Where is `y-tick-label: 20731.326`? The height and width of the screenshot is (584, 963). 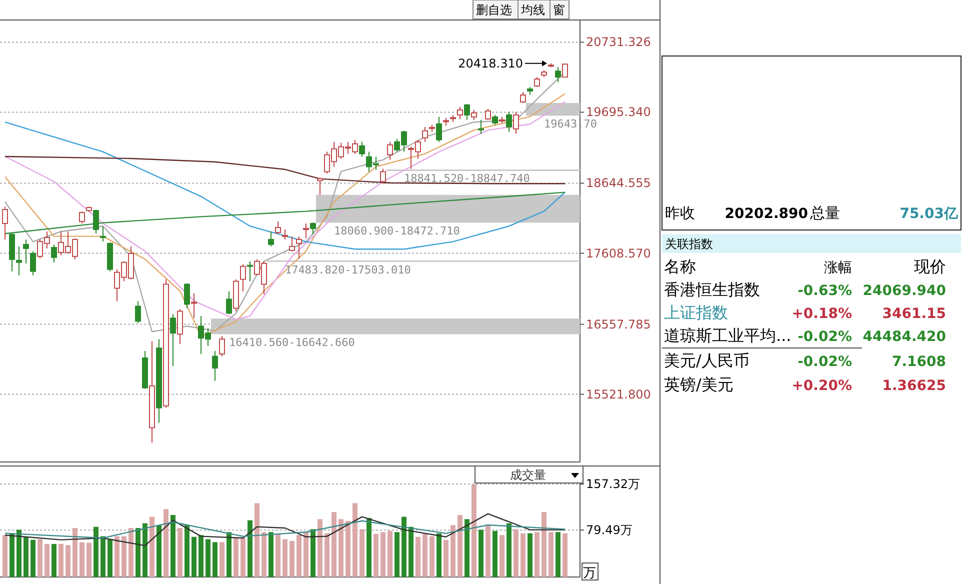 y-tick-label: 20731.326 is located at coordinates (618, 42).